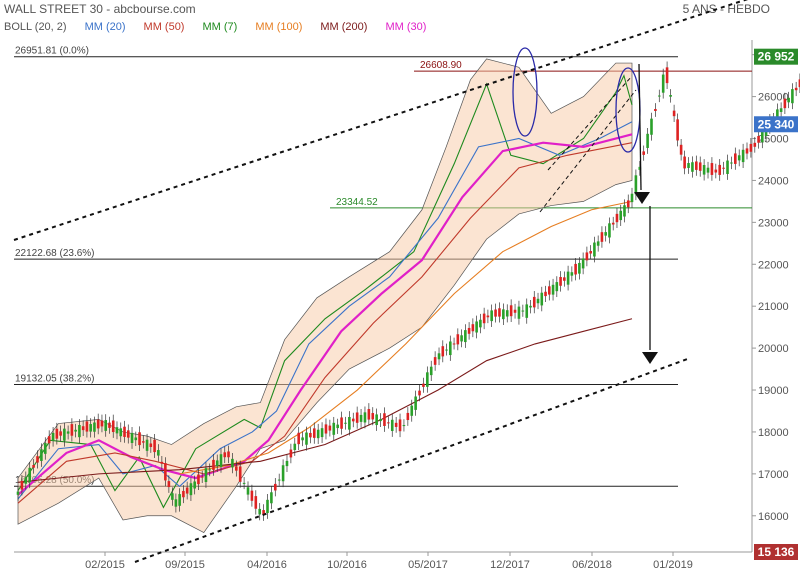 The width and height of the screenshot is (800, 580). Describe the element at coordinates (52, 51) in the screenshot. I see `fibonacci-label: 26951.81 (0.0%)` at that location.